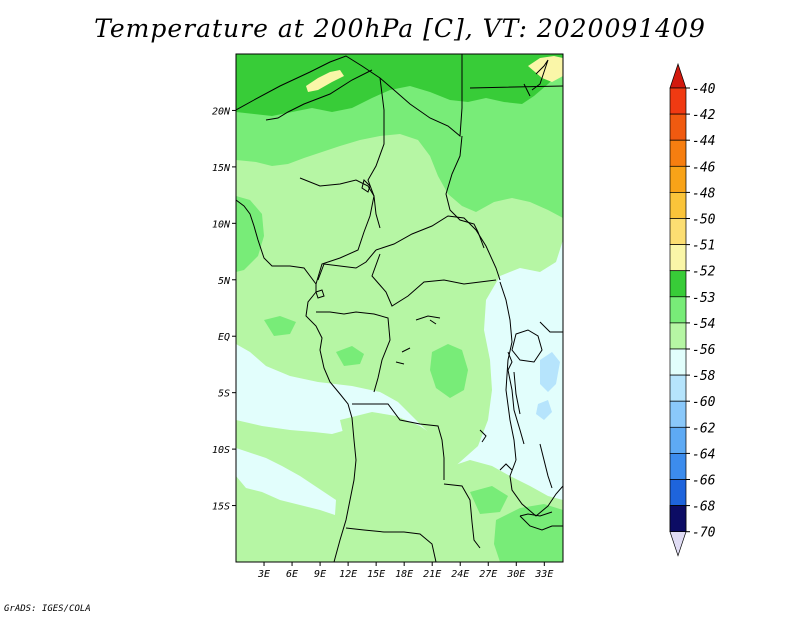 The height and width of the screenshot is (618, 800). I want to click on red-sea-coast, so click(540, 75).